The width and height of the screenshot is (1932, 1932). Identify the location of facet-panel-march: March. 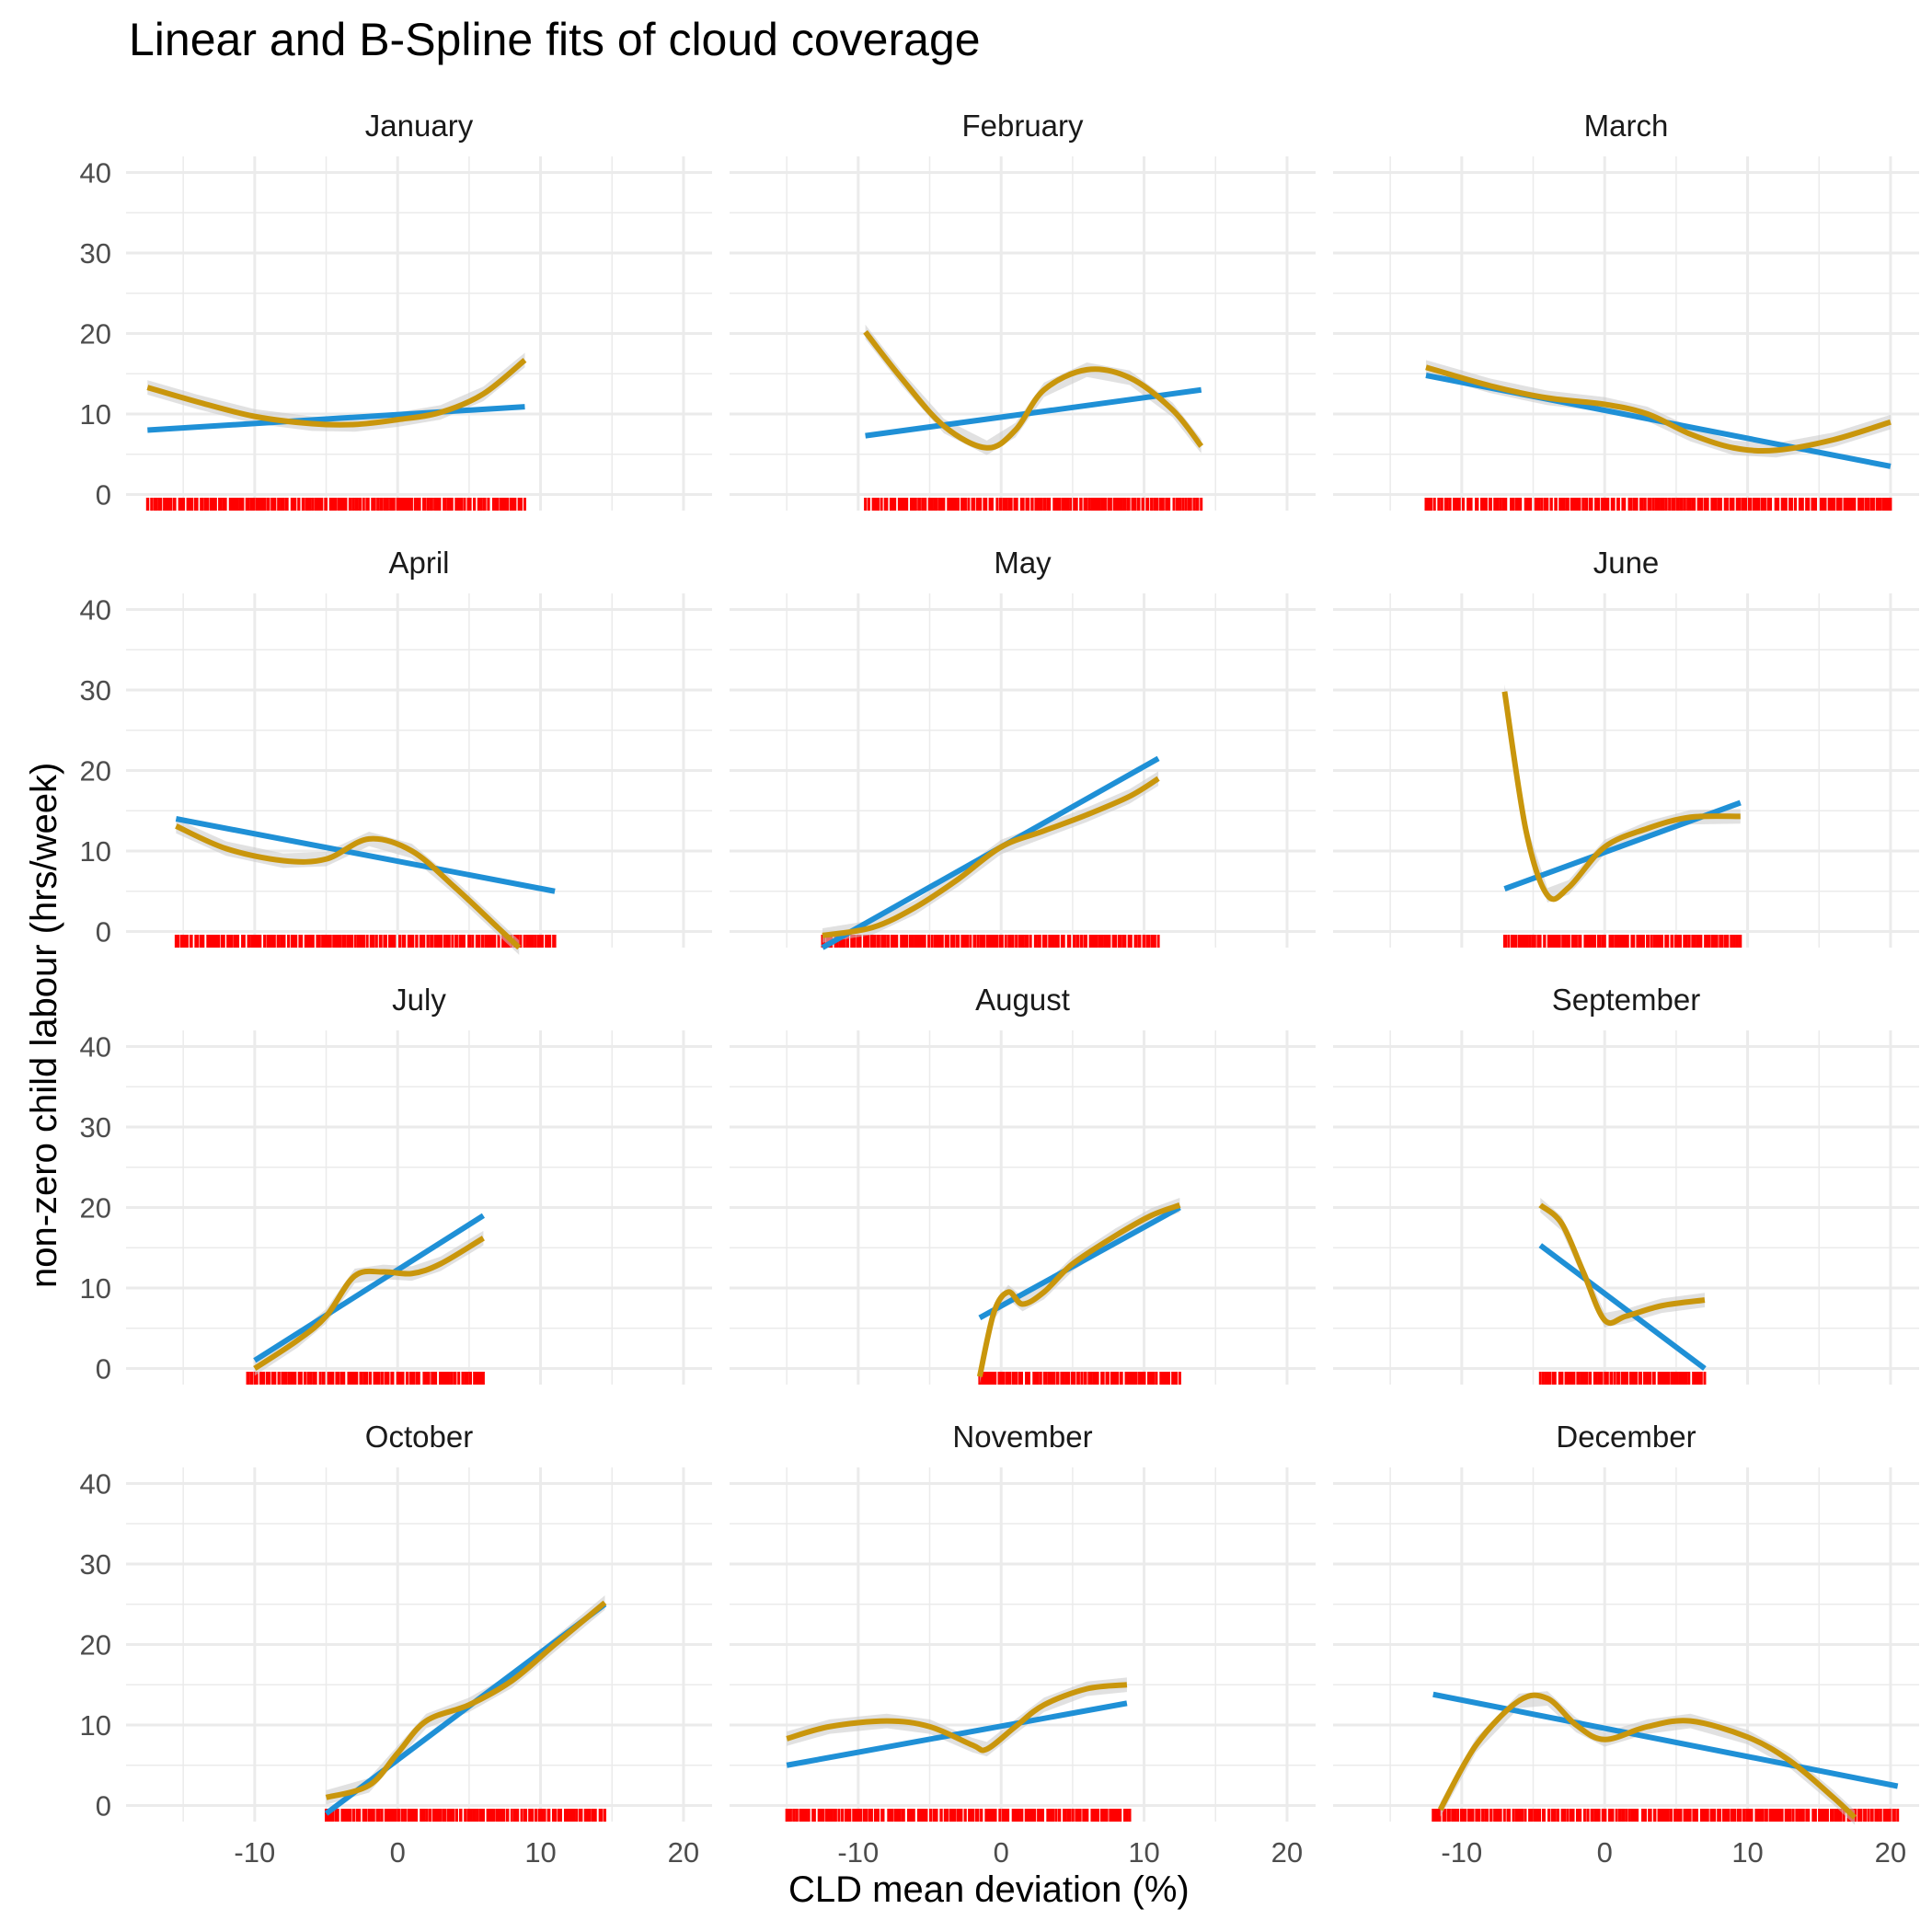
(1626, 310).